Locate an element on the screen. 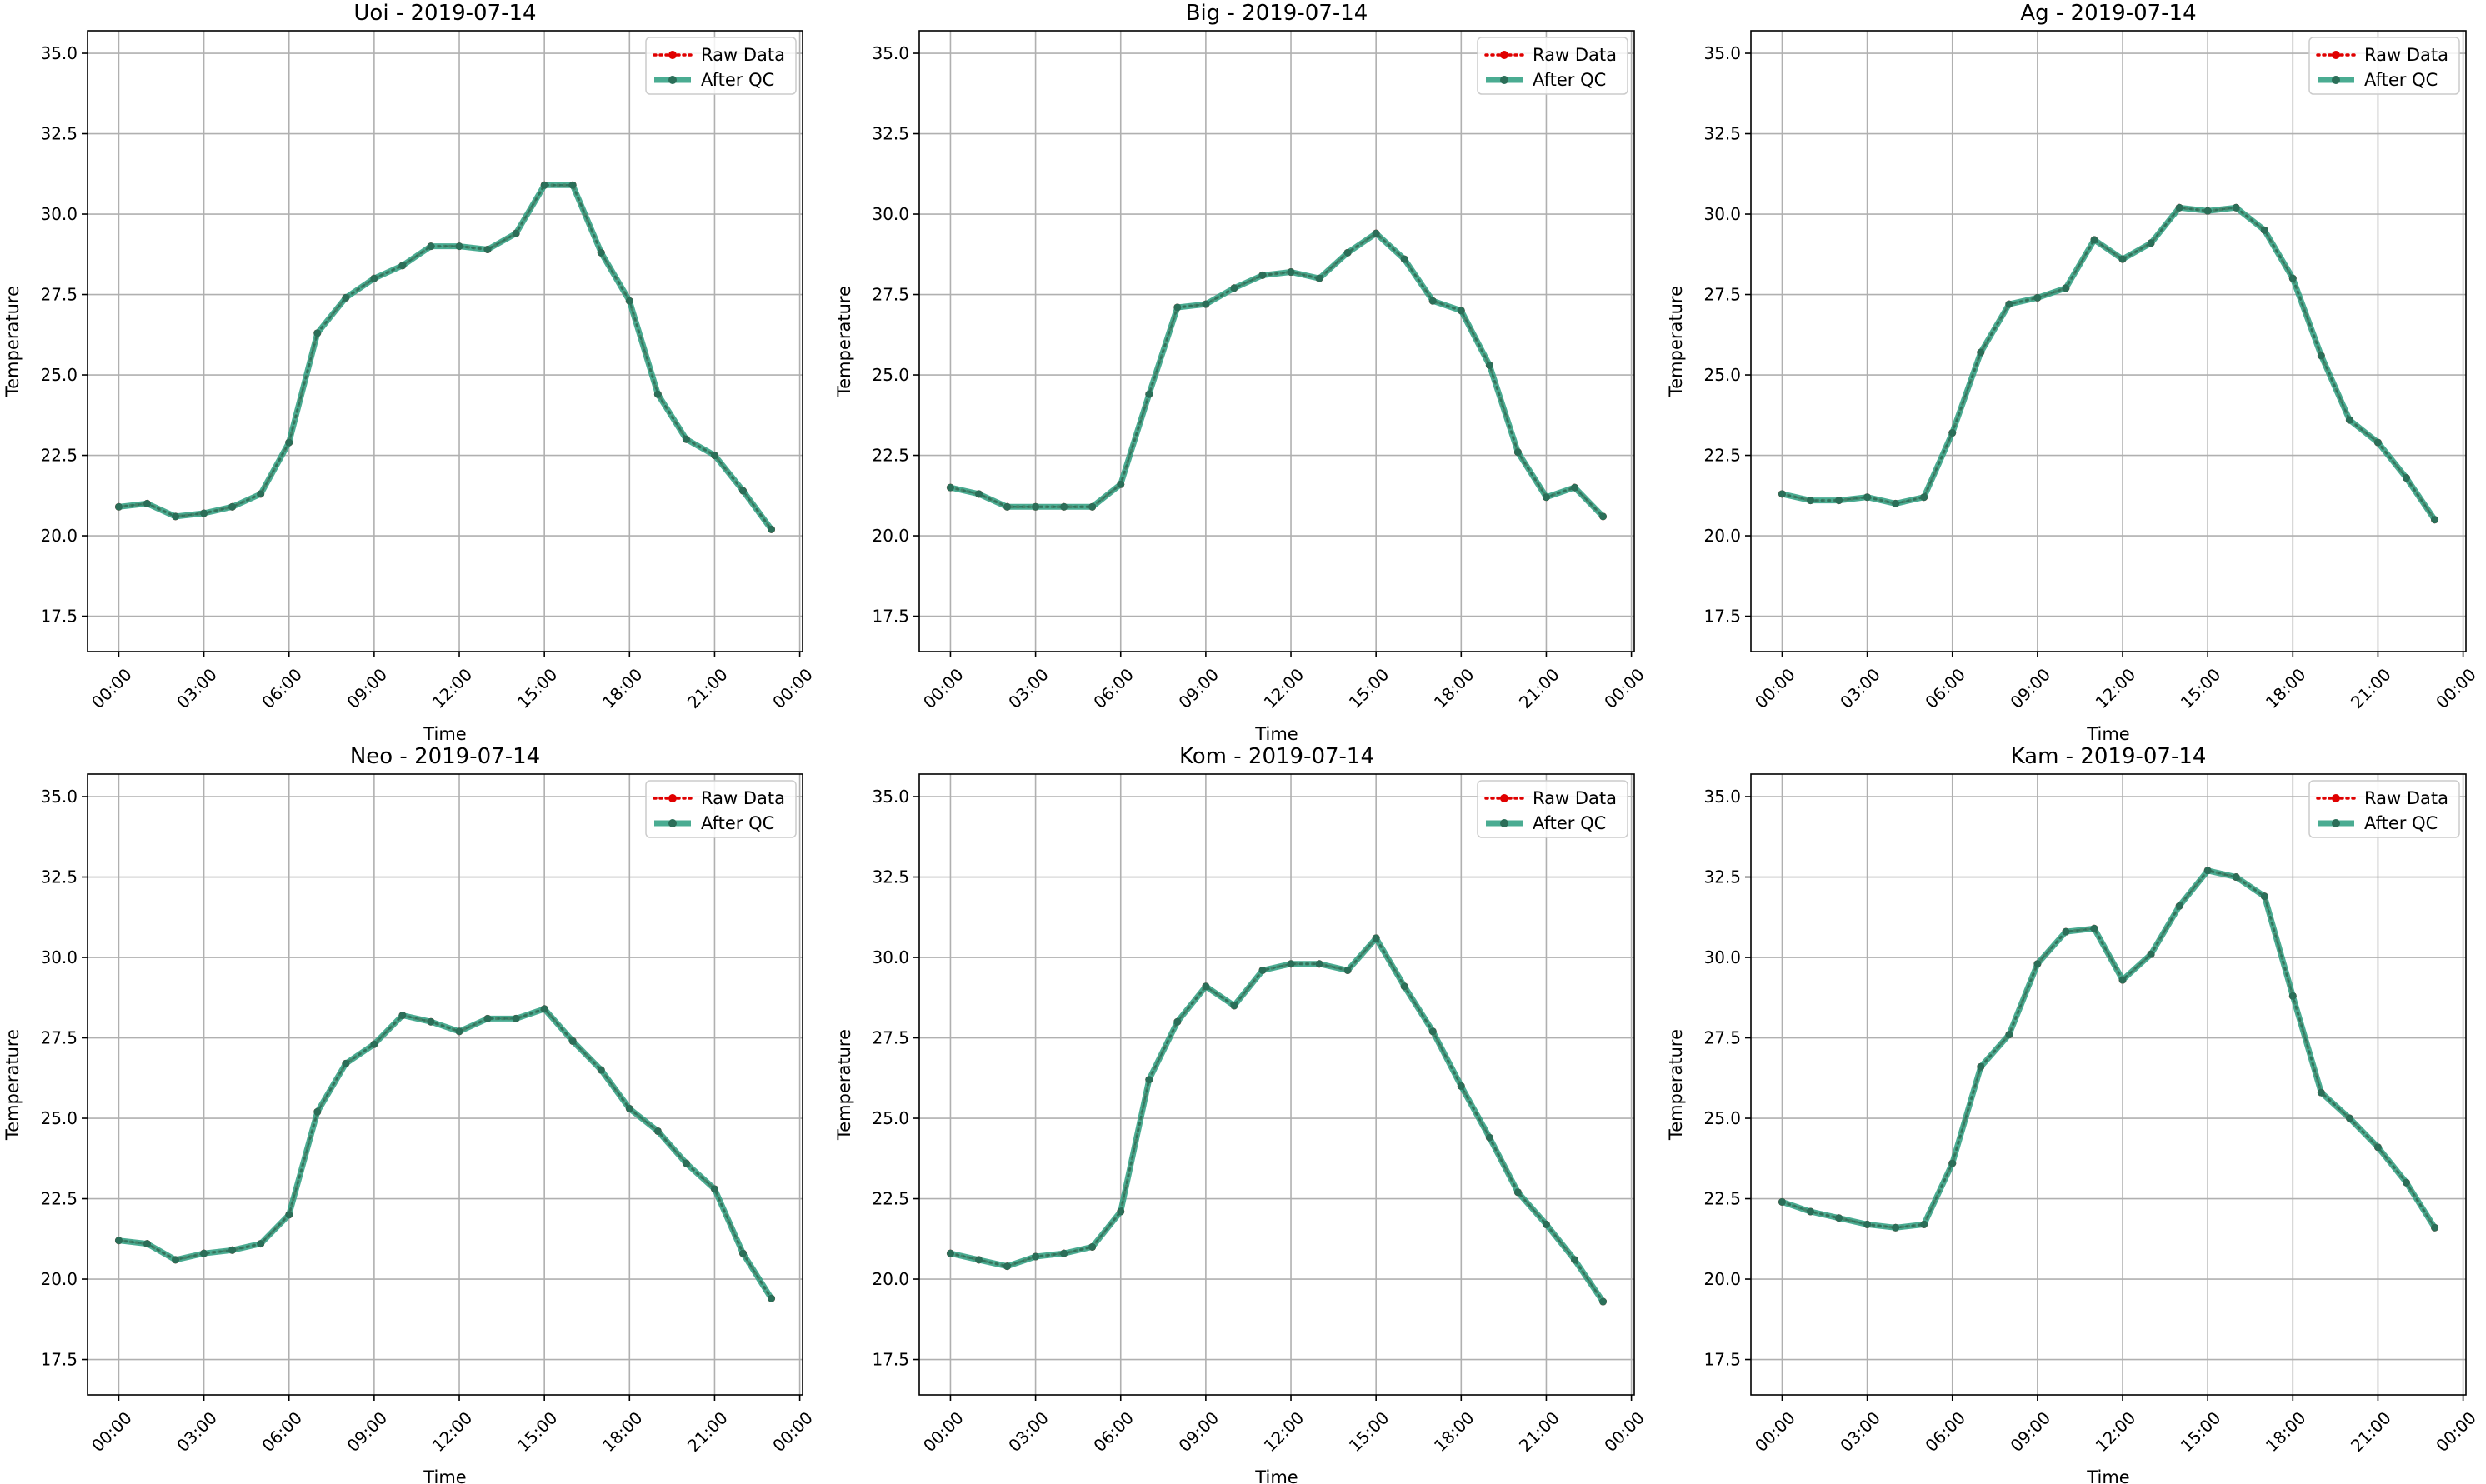 Image resolution: width=2486 pixels, height=1484 pixels. y-tick-label: 25.0 is located at coordinates (1722, 1118).